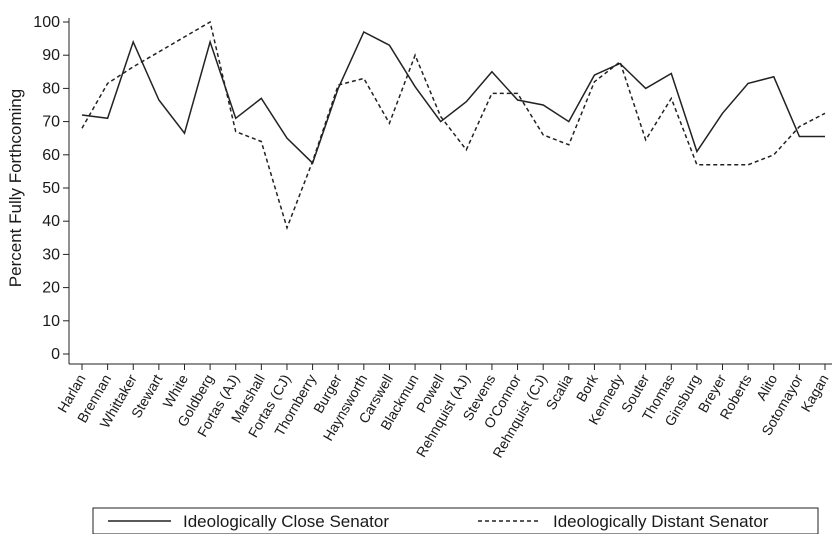 The height and width of the screenshot is (534, 833). What do you see at coordinates (55, 354) in the screenshot?
I see `y-tick-label: 0` at bounding box center [55, 354].